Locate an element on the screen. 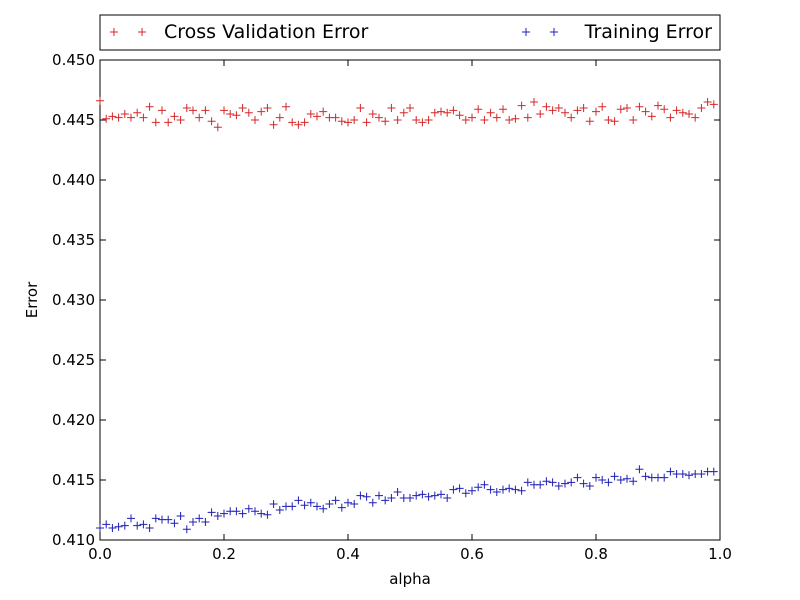 The height and width of the screenshot is (600, 800). y-tick-label: 0.425 is located at coordinates (73, 360).